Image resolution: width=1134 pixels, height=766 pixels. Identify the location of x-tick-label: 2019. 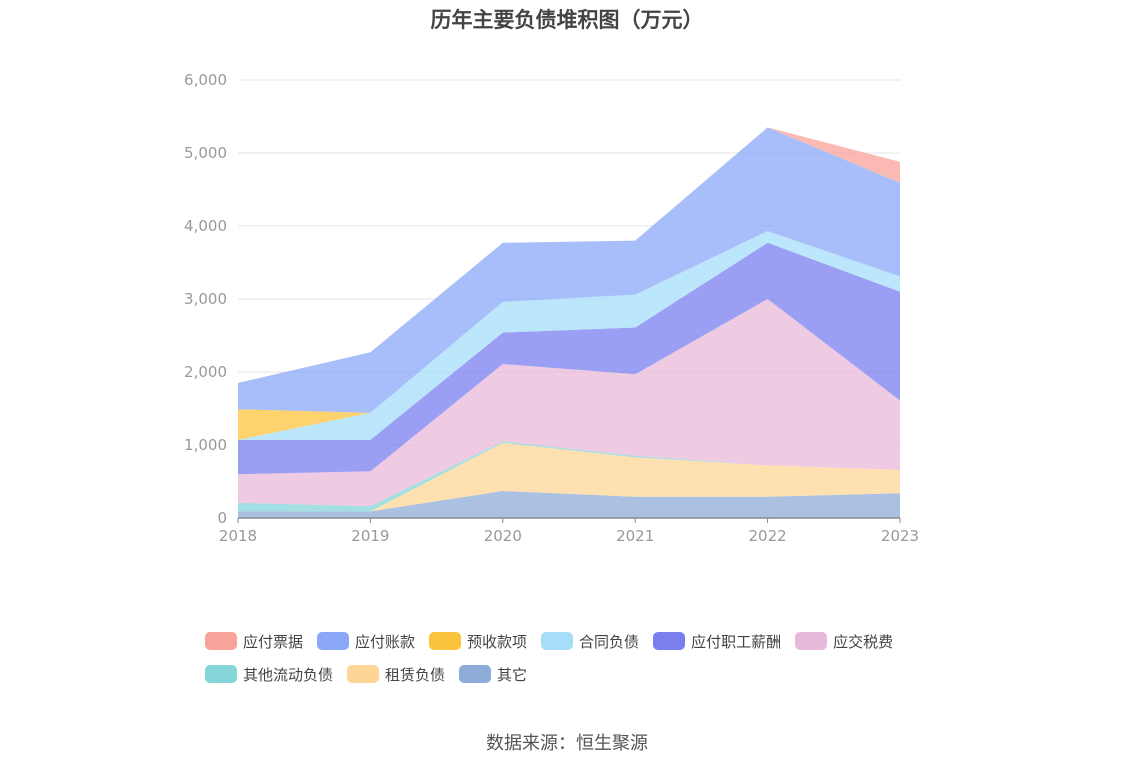
(370, 536).